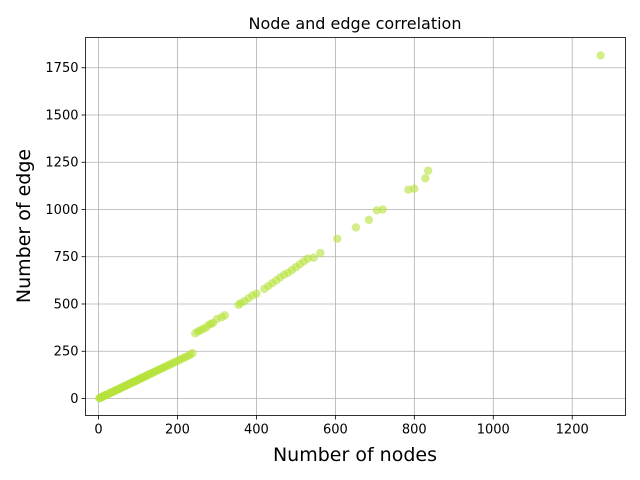 The height and width of the screenshot is (480, 640). Describe the element at coordinates (355, 23) in the screenshot. I see `chart-title: Node and edge correlation` at that location.